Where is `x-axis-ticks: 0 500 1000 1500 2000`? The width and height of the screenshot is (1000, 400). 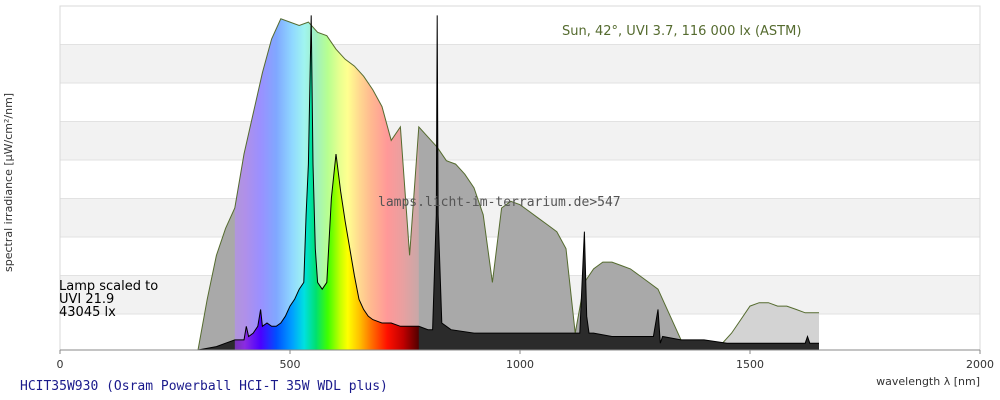
x-axis-ticks: 0 500 1000 1500 2000 is located at coordinates (525, 360).